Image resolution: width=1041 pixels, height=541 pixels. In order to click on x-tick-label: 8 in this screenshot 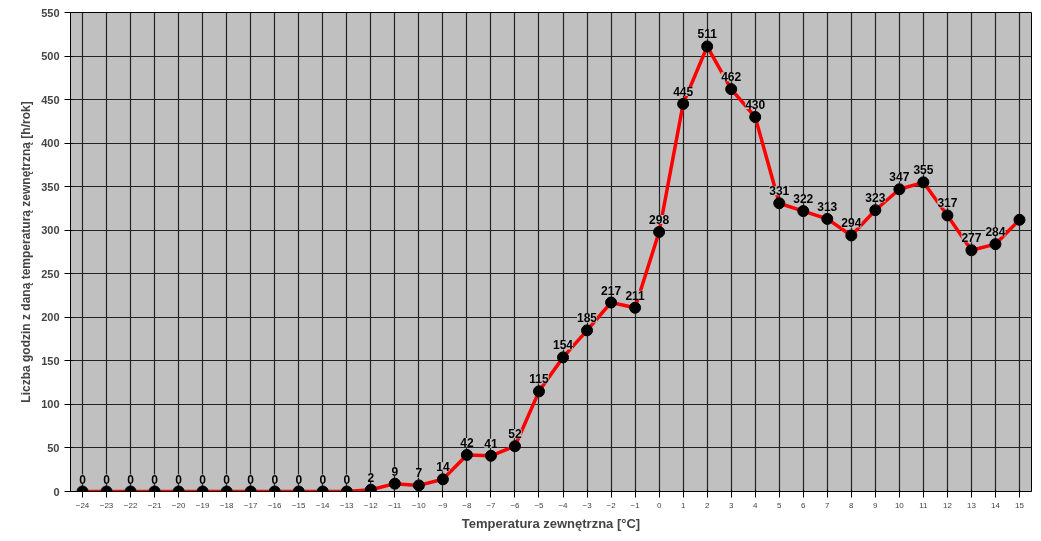, I will do `click(852, 505)`.